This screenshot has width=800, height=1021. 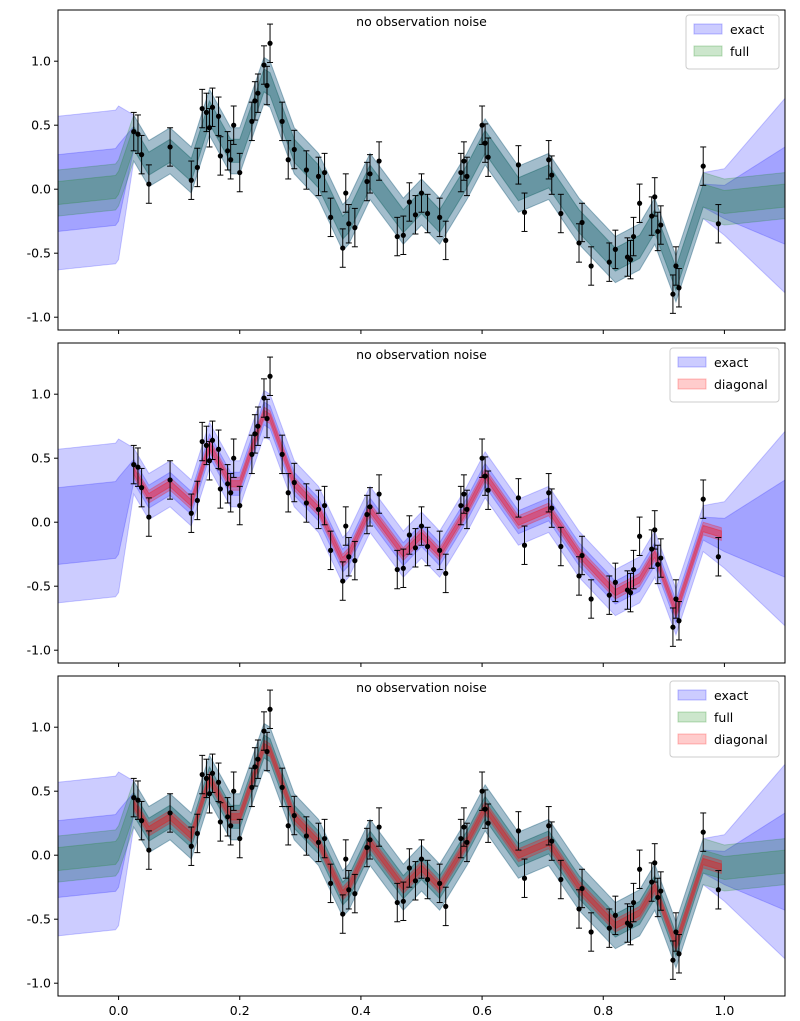 What do you see at coordinates (741, 384) in the screenshot?
I see `legend-label-diagonal: diagonal` at bounding box center [741, 384].